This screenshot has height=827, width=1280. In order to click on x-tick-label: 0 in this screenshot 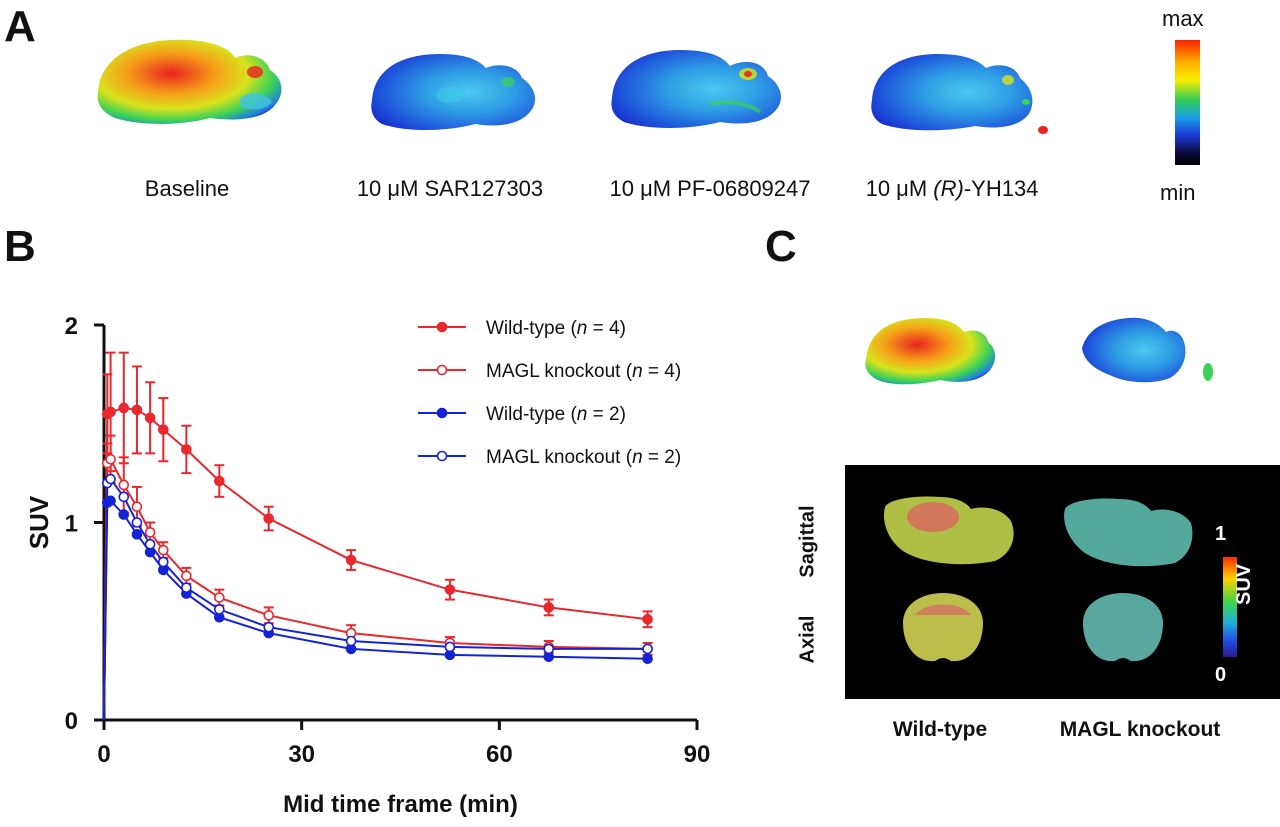, I will do `click(103, 754)`.